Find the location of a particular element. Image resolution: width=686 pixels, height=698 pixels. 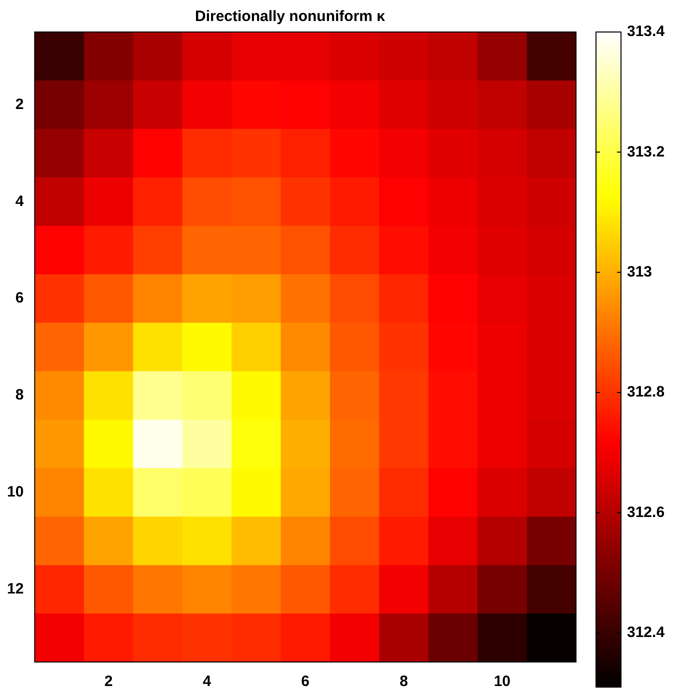

x-tick-label: 2 is located at coordinates (108, 681).